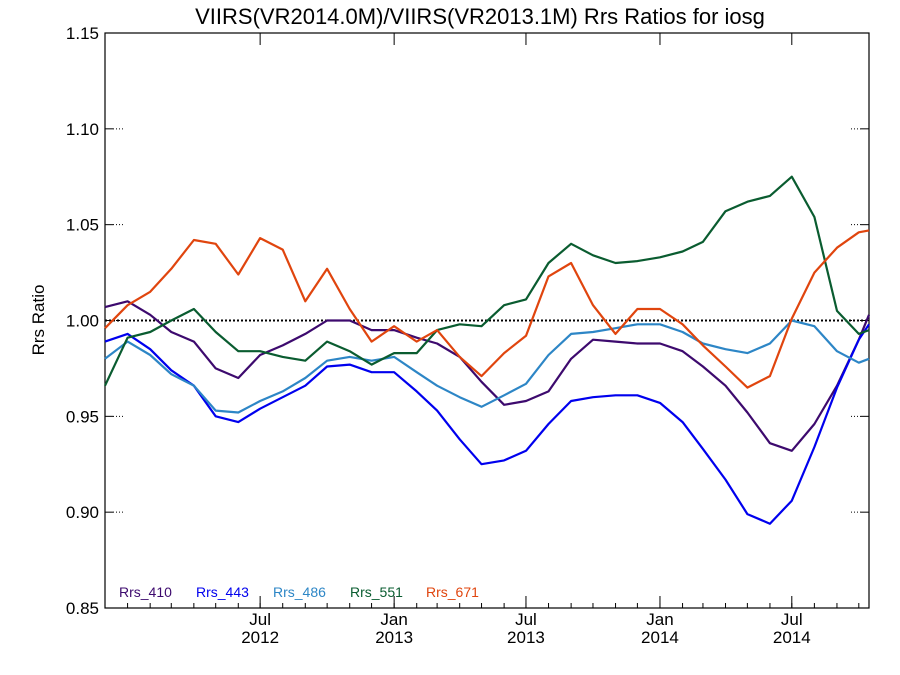 The height and width of the screenshot is (675, 900). What do you see at coordinates (82, 225) in the screenshot?
I see `y-tick-label: 1.05` at bounding box center [82, 225].